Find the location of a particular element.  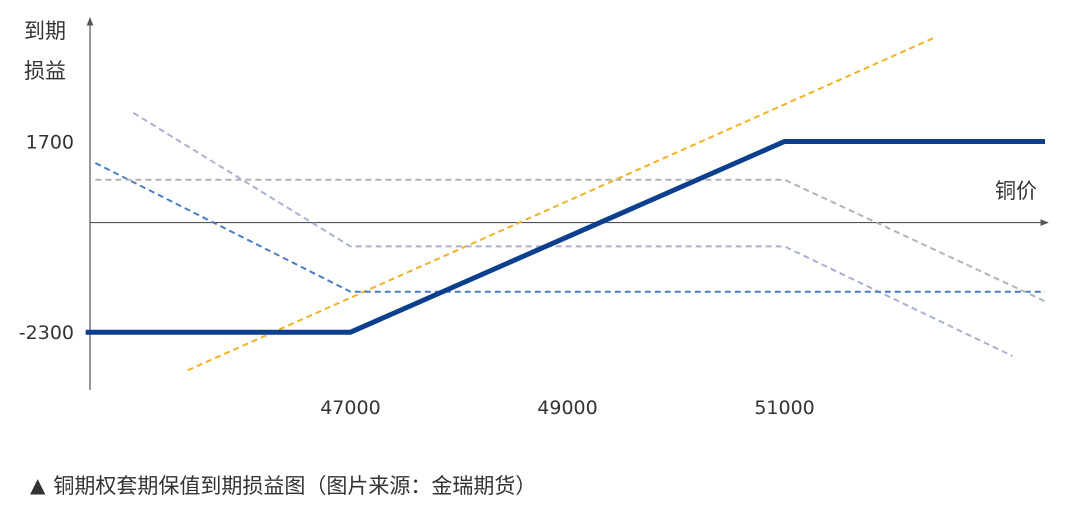

y-tick-label-0: 1700 is located at coordinates (50, 143).